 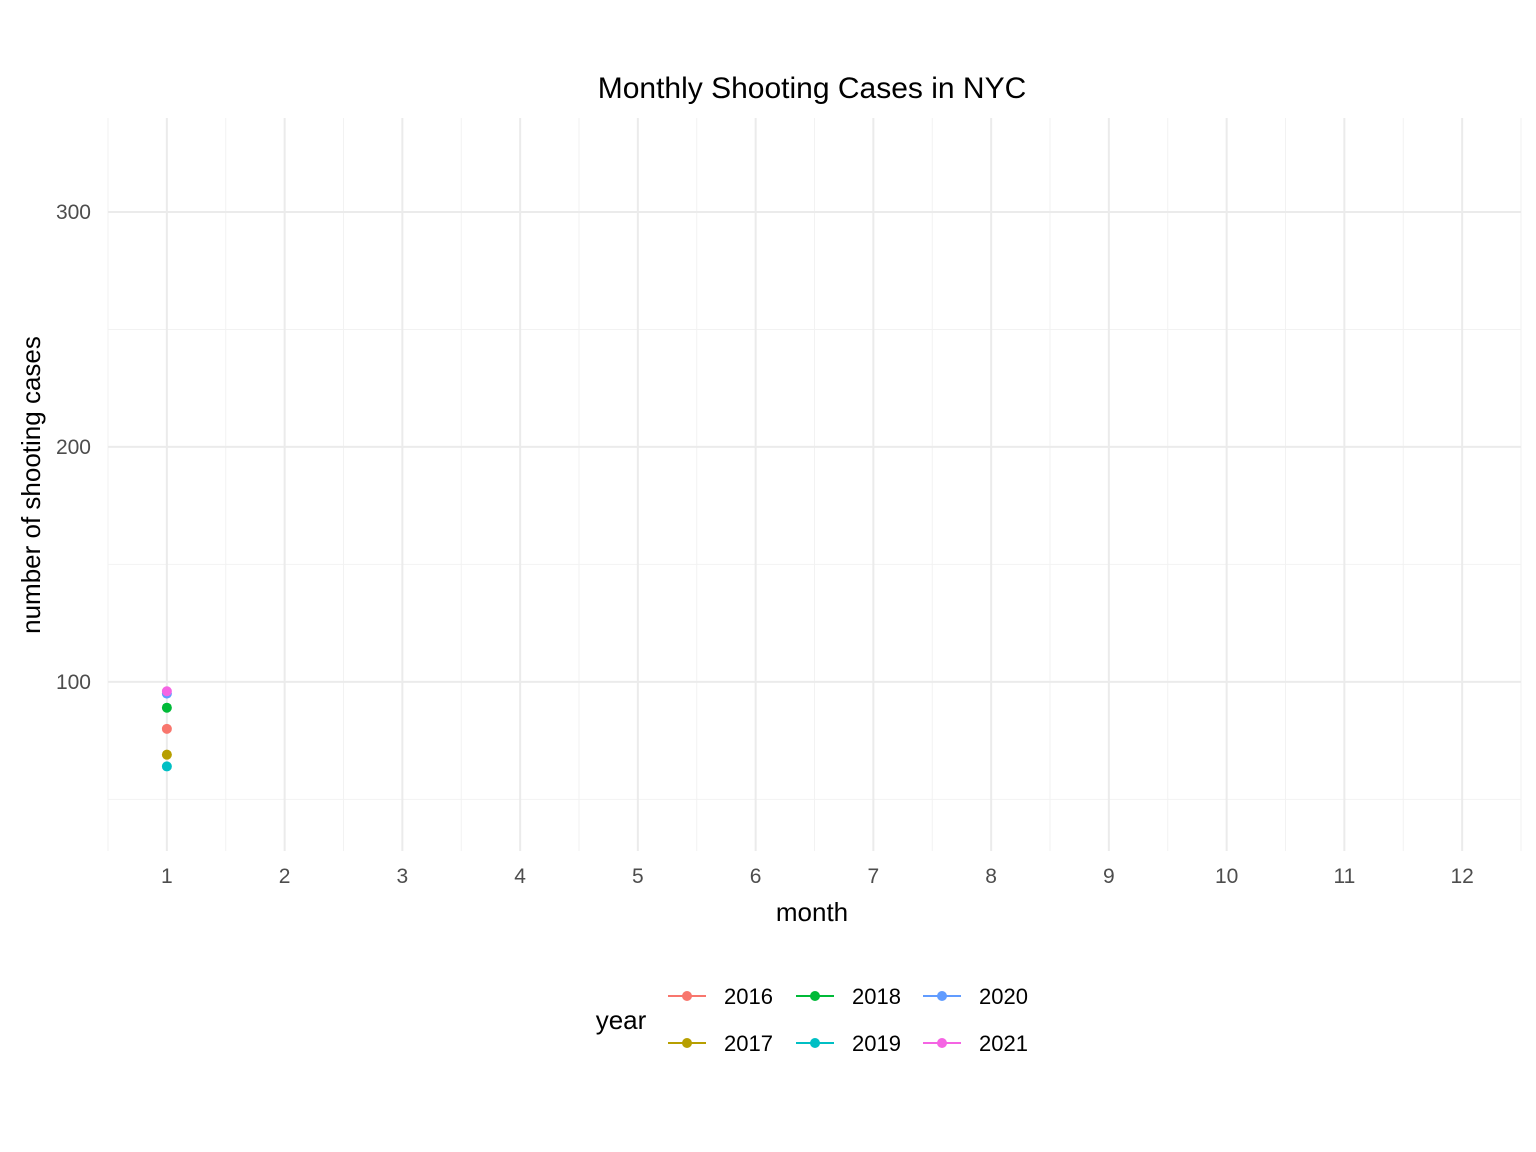 What do you see at coordinates (403, 876) in the screenshot?
I see `x-tick-label: 3` at bounding box center [403, 876].